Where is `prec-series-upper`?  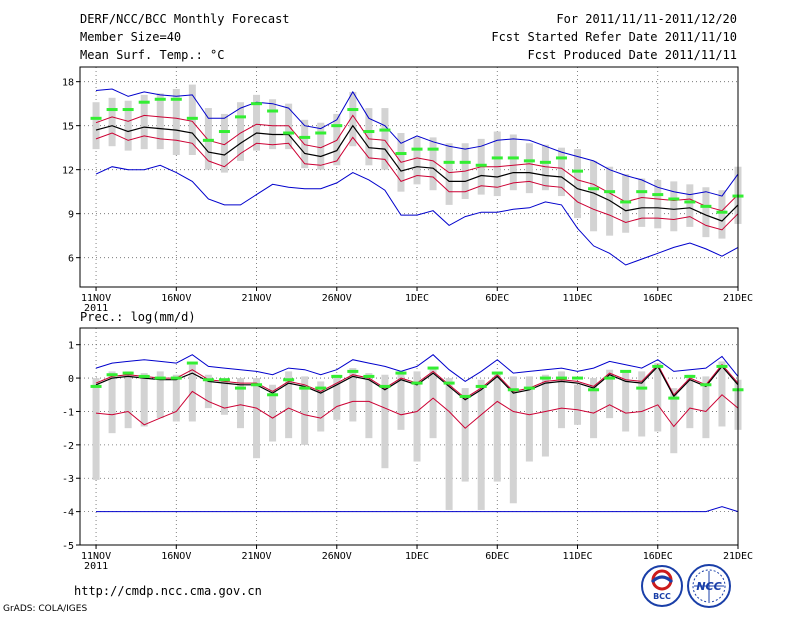
prec-series-upper is located at coordinates (417, 368).